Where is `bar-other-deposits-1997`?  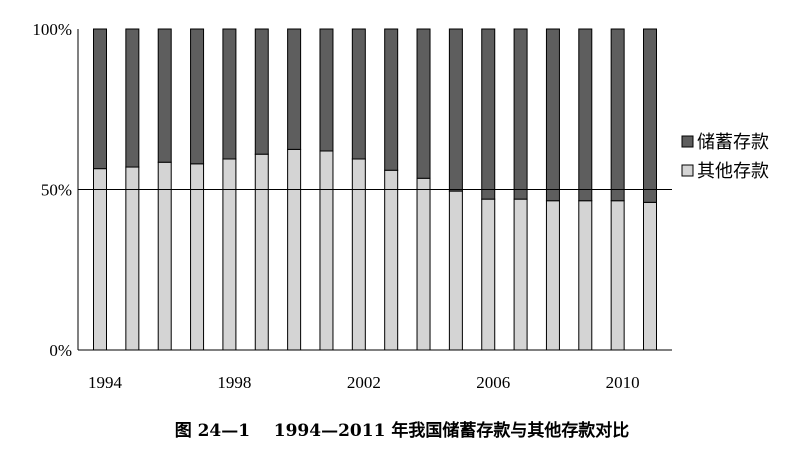 bar-other-deposits-1997 is located at coordinates (197, 257).